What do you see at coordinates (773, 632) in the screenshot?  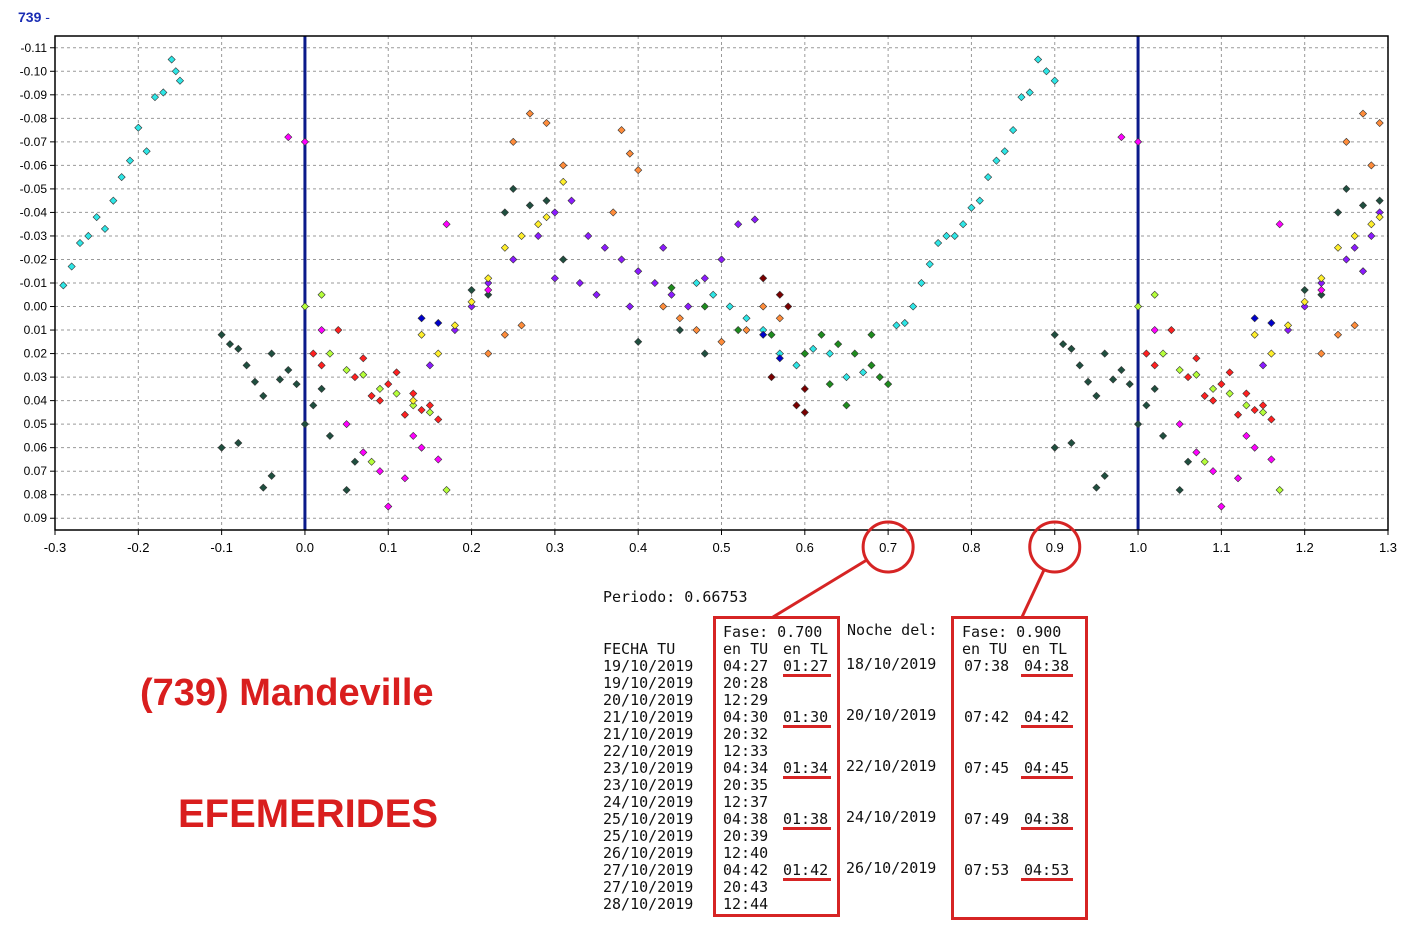 I see `fase-0700-label: Fase: 0.700` at bounding box center [773, 632].